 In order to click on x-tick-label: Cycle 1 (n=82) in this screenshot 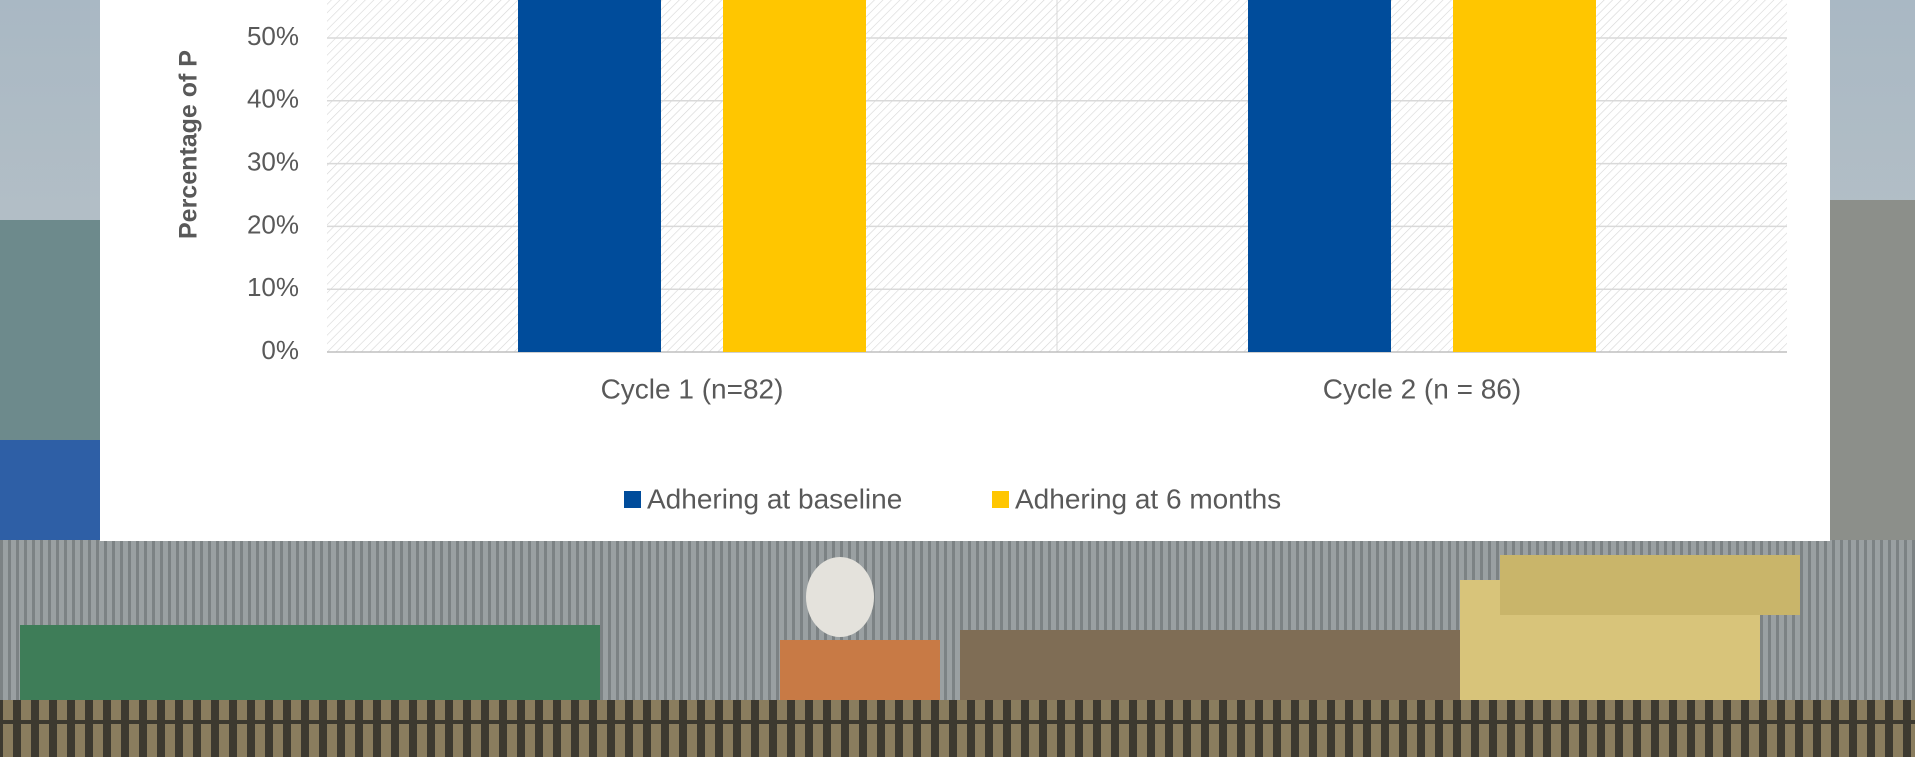, I will do `click(692, 388)`.